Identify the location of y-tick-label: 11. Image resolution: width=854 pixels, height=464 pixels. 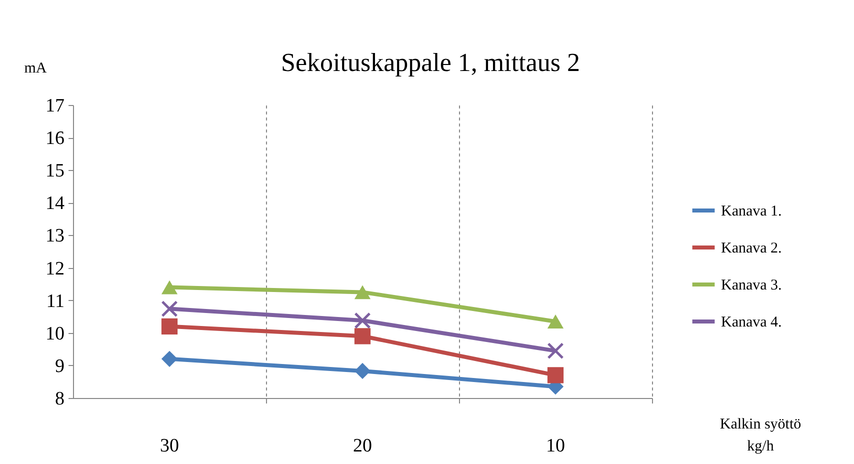
(55, 301).